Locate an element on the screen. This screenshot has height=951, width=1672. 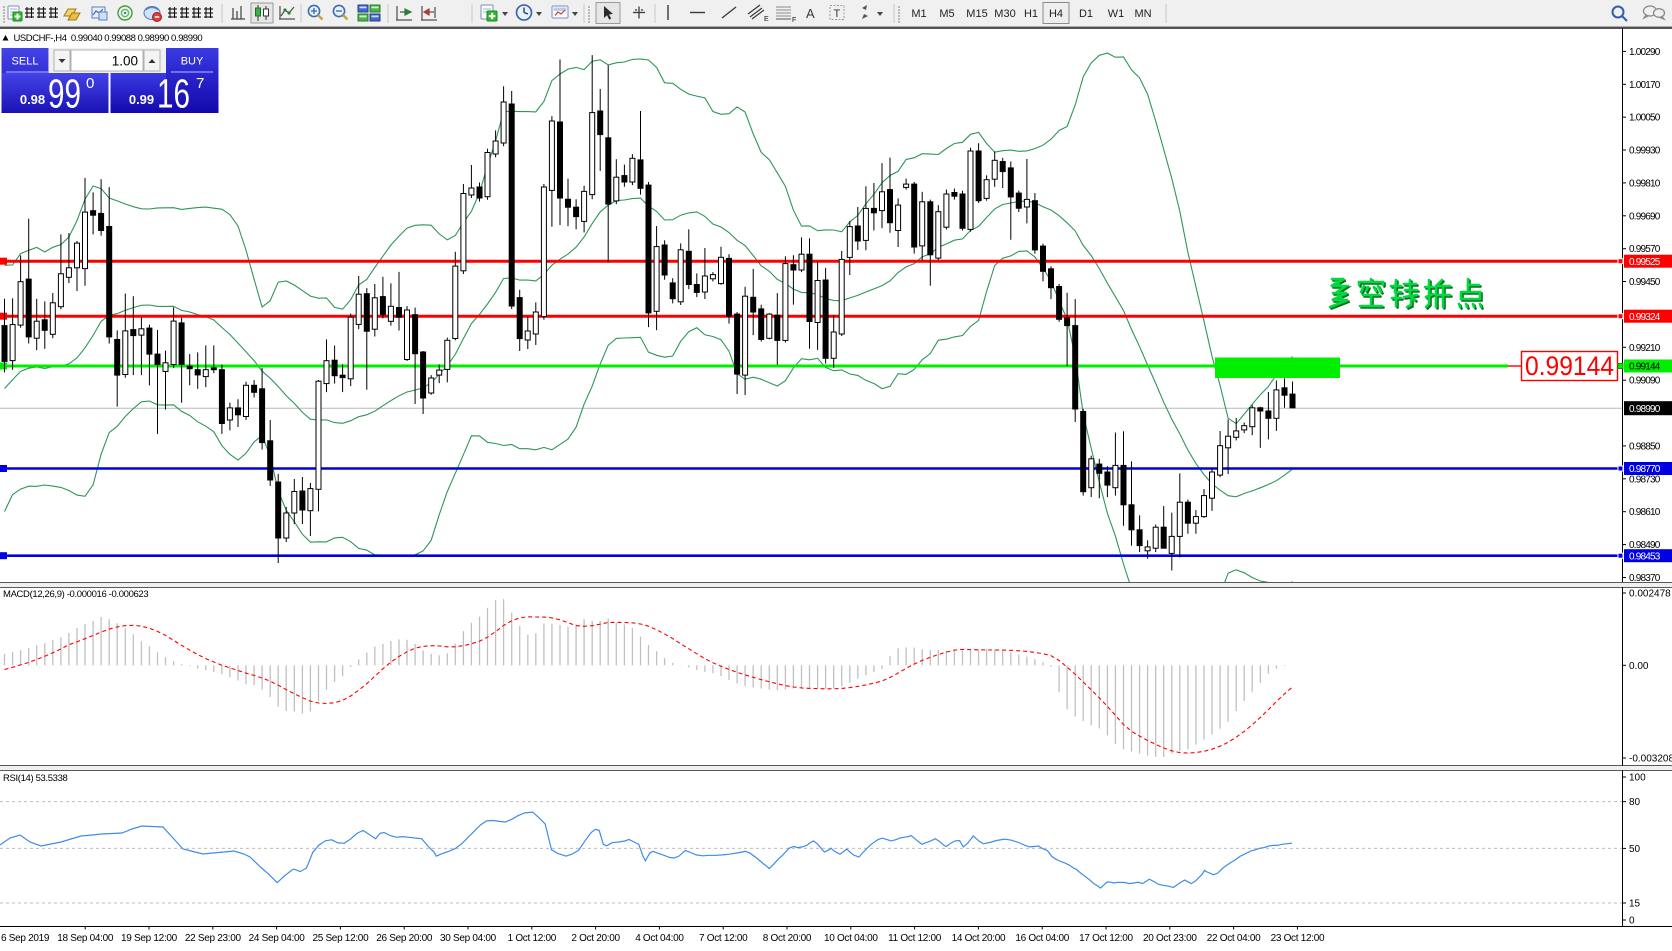
svg-text: 23 Oct 12:00 is located at coordinates (1298, 938).